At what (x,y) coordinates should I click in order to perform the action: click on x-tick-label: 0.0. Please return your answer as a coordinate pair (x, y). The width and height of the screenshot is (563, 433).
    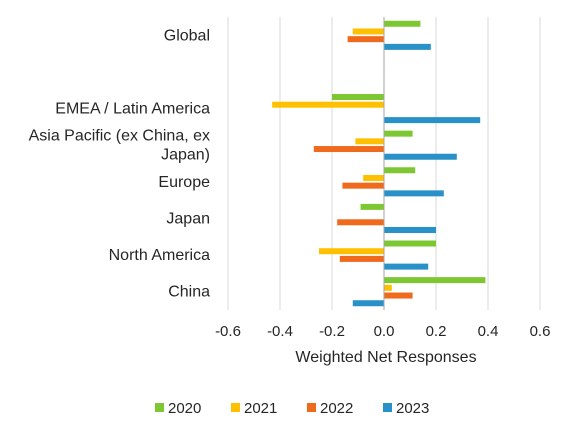
    Looking at the image, I should click on (384, 331).